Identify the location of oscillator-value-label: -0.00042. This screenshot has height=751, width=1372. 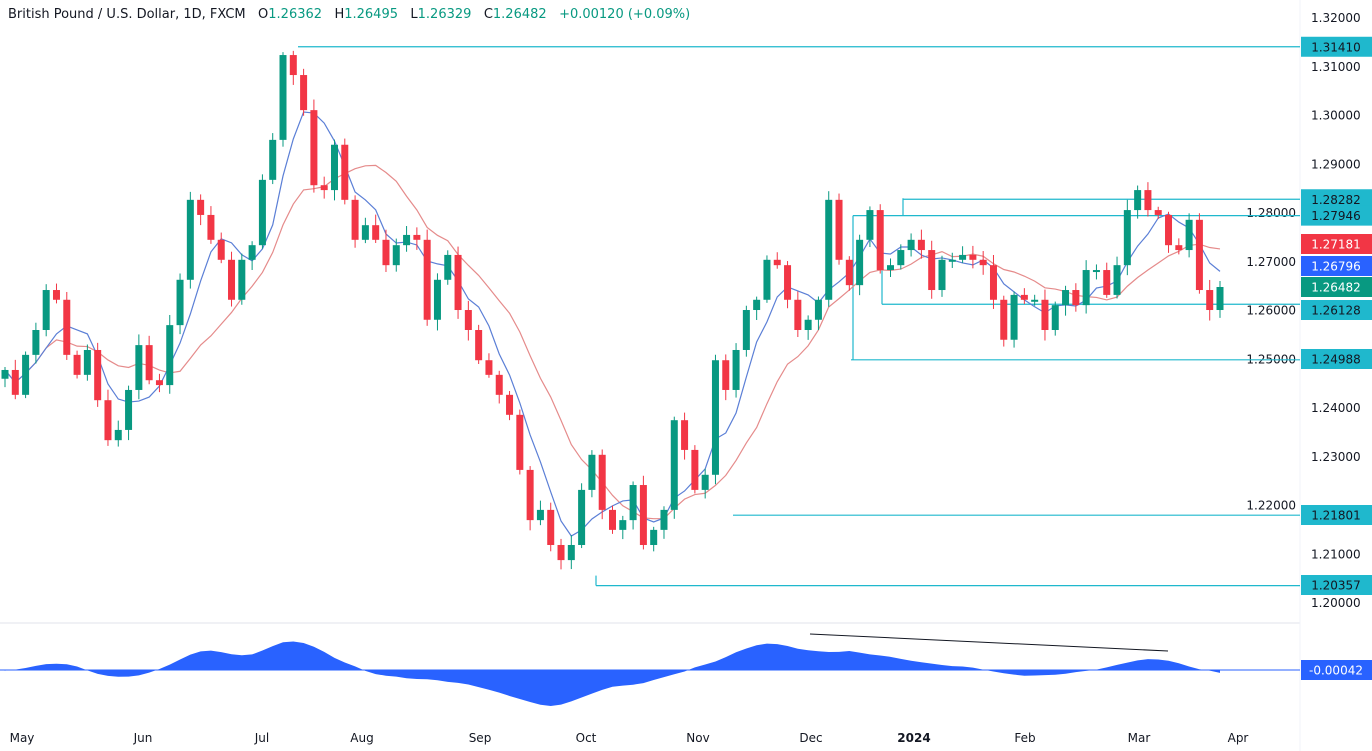
(1336, 671).